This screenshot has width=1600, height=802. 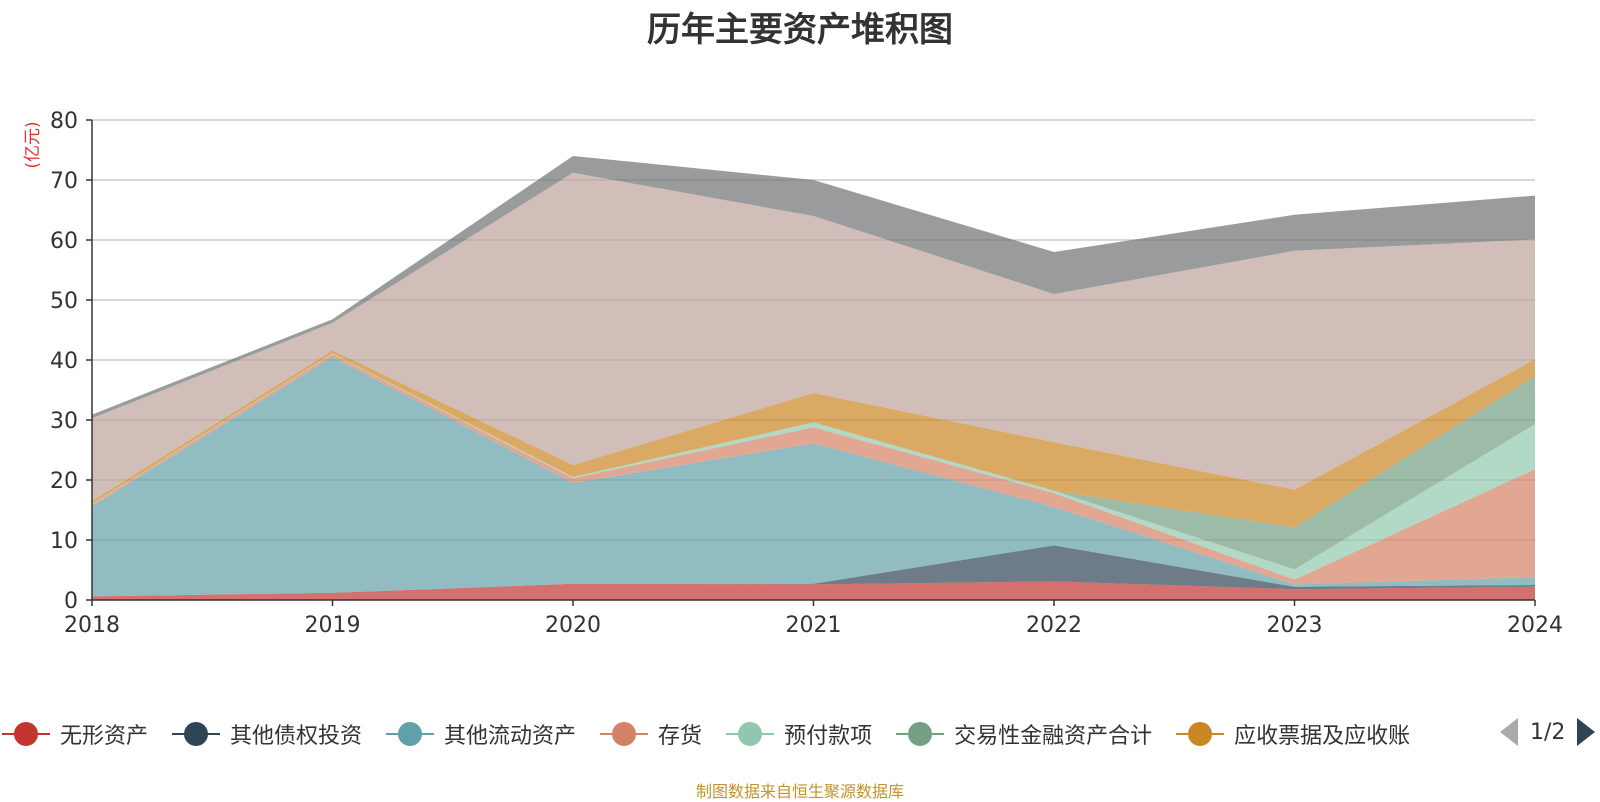 I want to click on legend-item: 无形资产, so click(x=75, y=734).